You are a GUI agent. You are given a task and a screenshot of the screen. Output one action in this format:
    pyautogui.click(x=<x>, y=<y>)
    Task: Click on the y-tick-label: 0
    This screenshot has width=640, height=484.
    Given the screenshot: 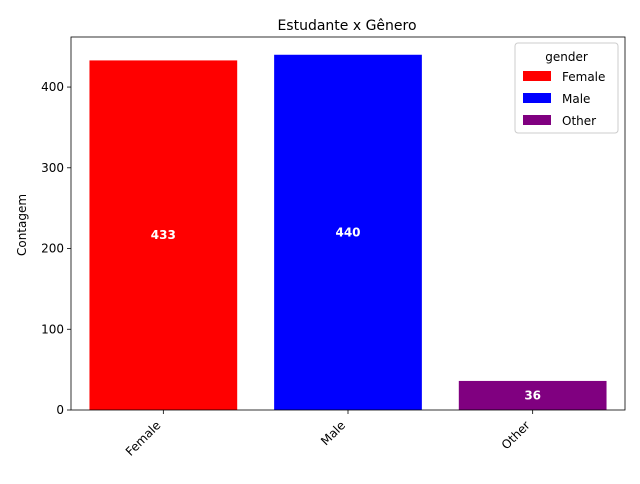 What is the action you would take?
    pyautogui.click(x=60, y=410)
    